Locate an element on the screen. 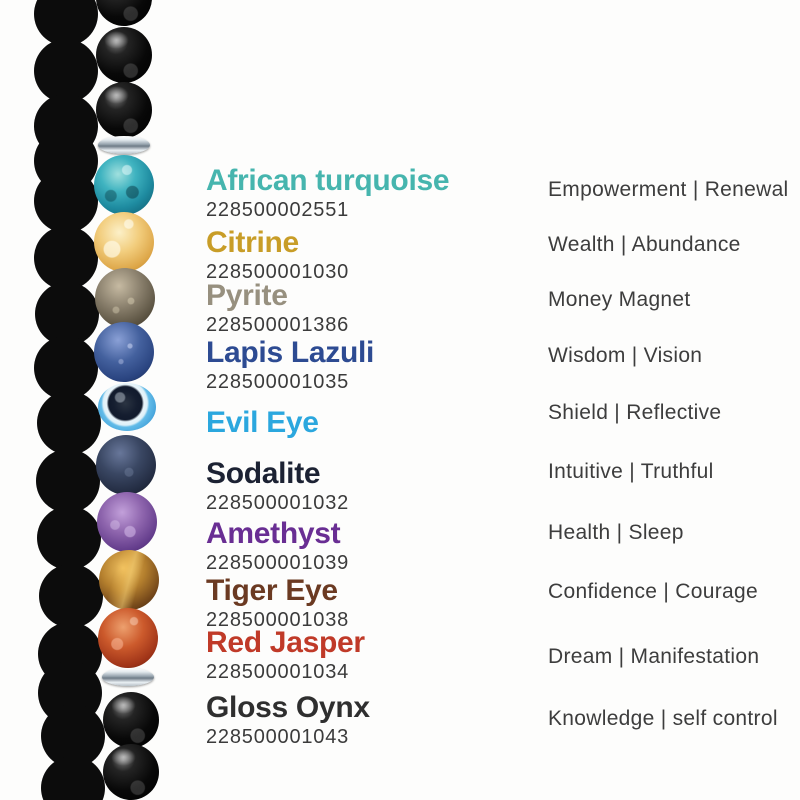  stone-name: Red Jasper is located at coordinates (285, 642).